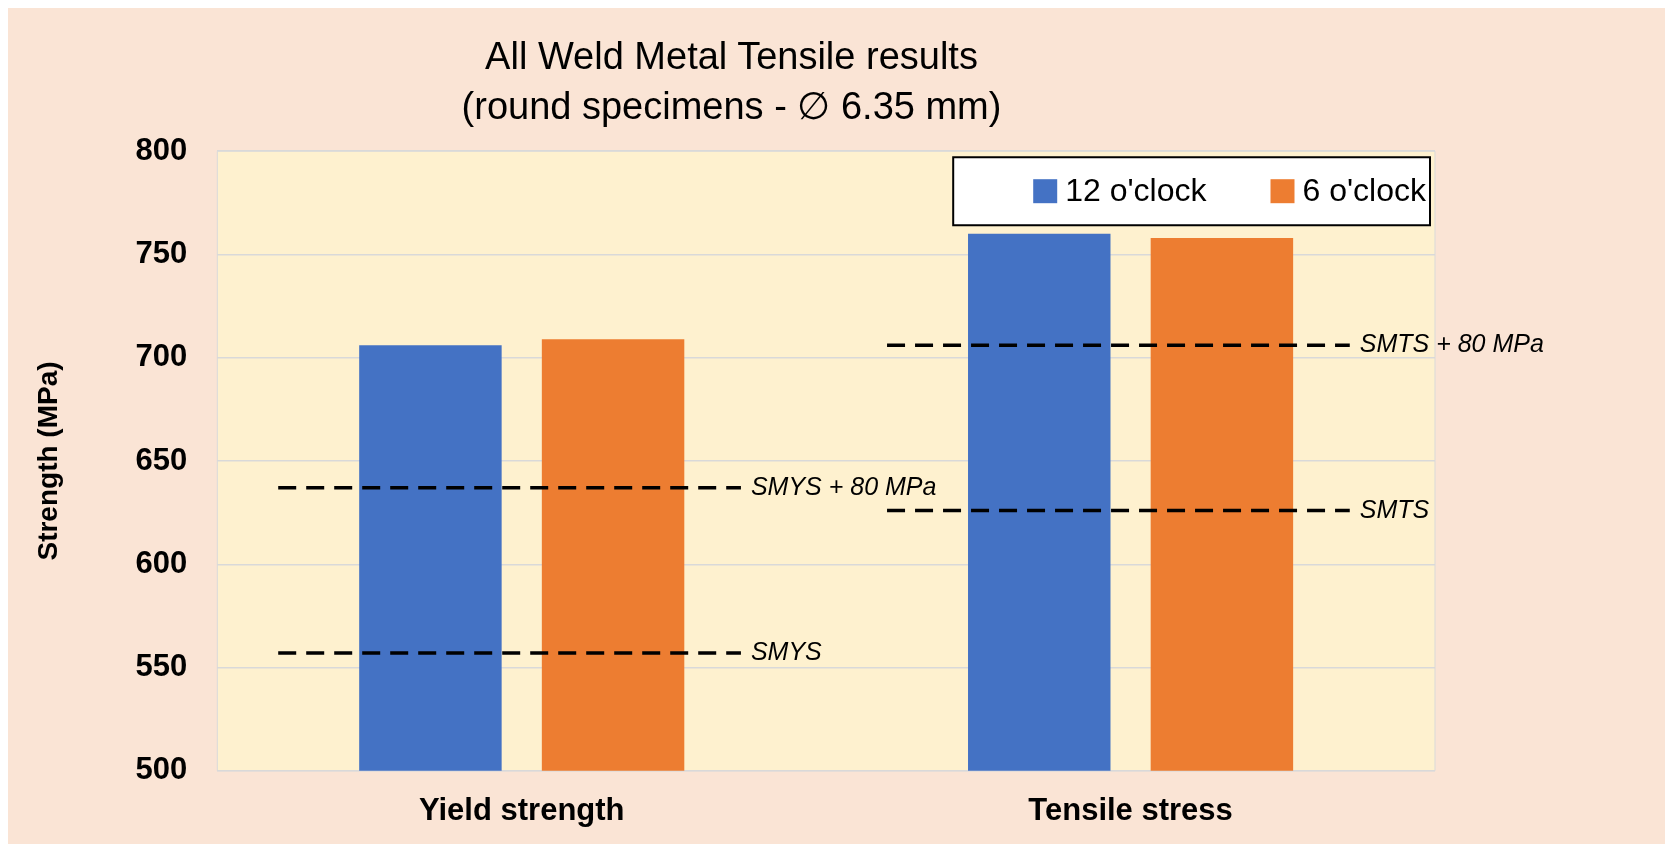 This screenshot has width=1673, height=852. What do you see at coordinates (161, 356) in the screenshot?
I see `y-tick-label: 700` at bounding box center [161, 356].